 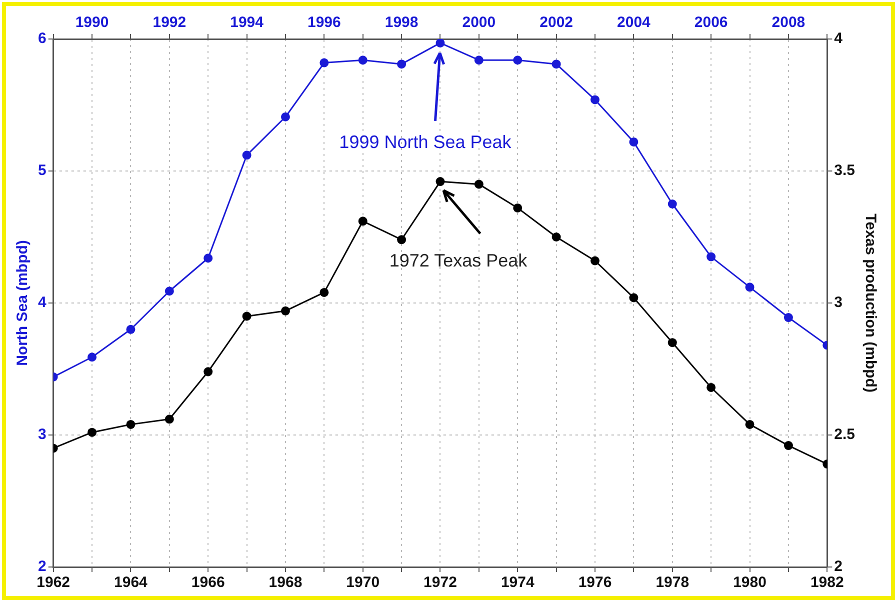 I want to click on x2-tick-label: 1996, so click(x=324, y=23).